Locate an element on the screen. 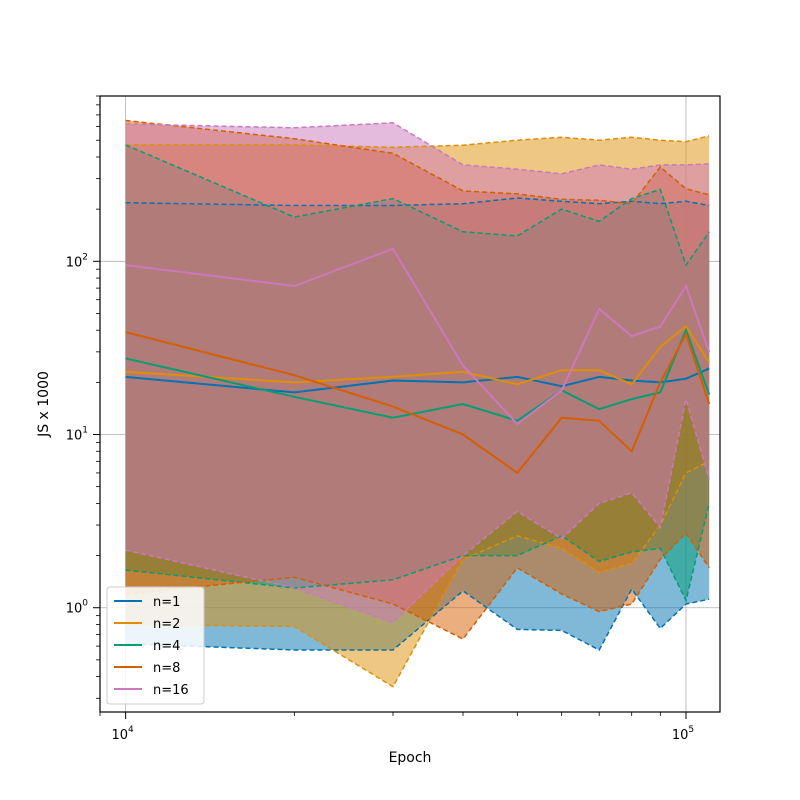 This screenshot has height=800, width=800. lower-bound-n=8 is located at coordinates (417, 585).